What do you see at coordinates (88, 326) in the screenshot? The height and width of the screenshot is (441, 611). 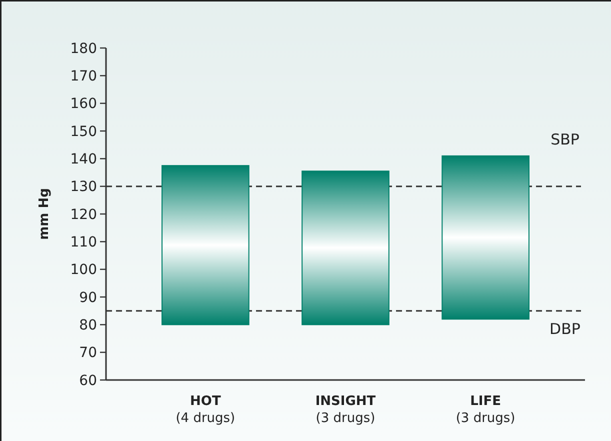 I see `y-tick-label: 80` at bounding box center [88, 326].